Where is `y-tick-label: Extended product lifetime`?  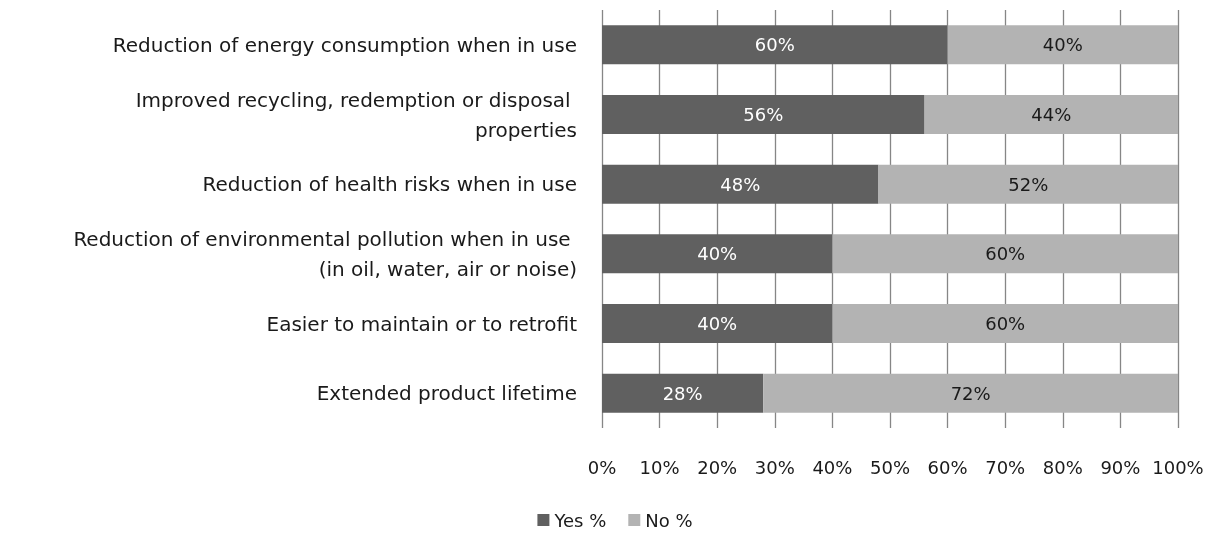 y-tick-label: Extended product lifetime is located at coordinates (446, 393).